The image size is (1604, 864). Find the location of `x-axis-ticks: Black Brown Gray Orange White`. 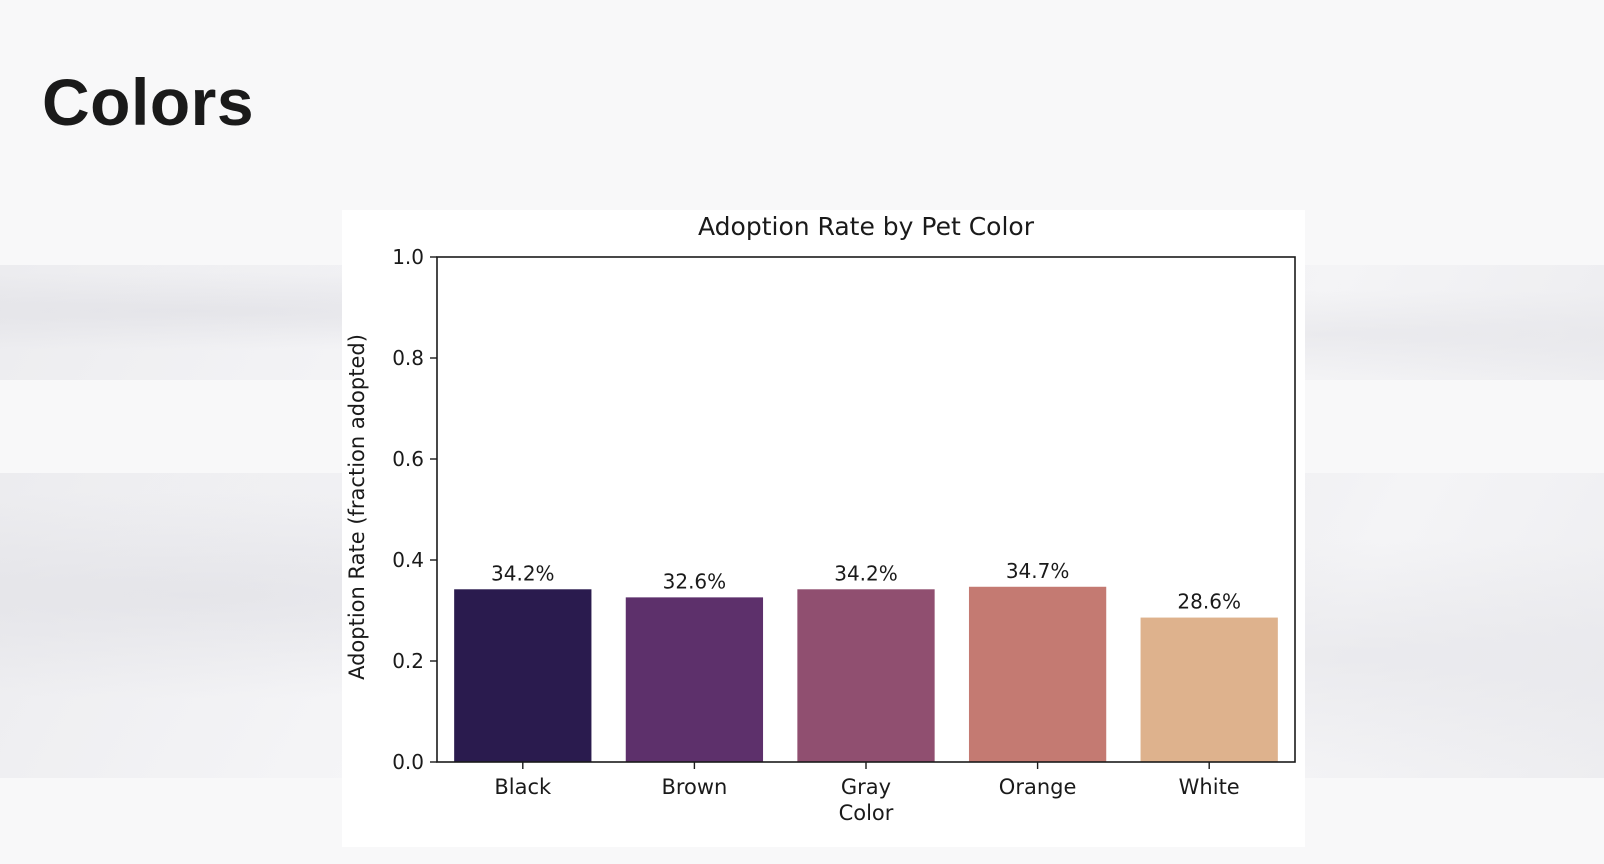

x-axis-ticks: Black Brown Gray Orange White is located at coordinates (867, 780).